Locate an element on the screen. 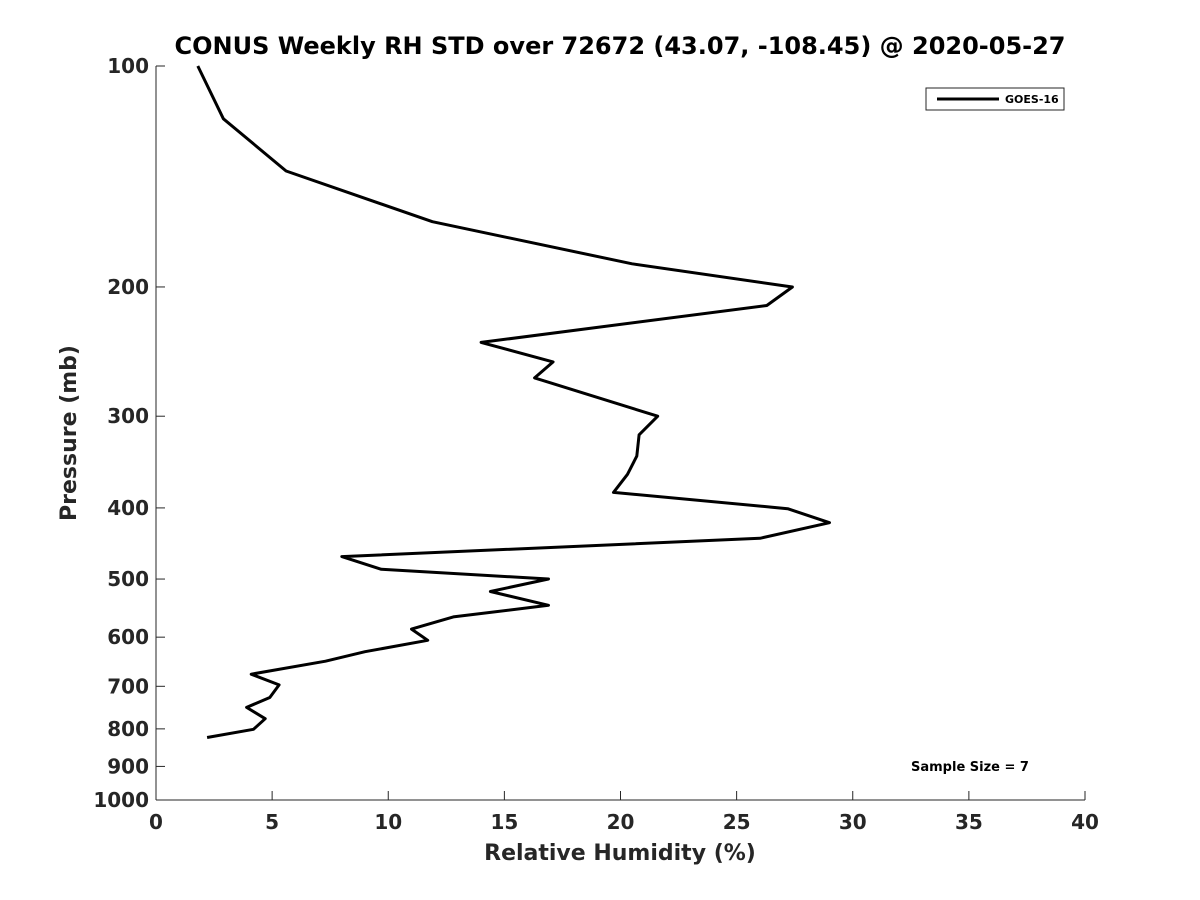 This screenshot has width=1200, height=900. x-tick-label: 20 is located at coordinates (621, 822).